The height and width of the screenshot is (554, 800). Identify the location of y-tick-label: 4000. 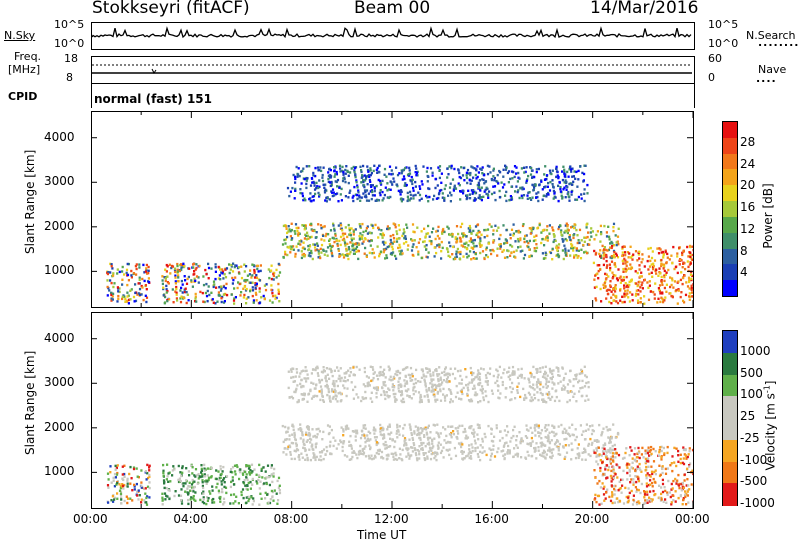
(59, 136).